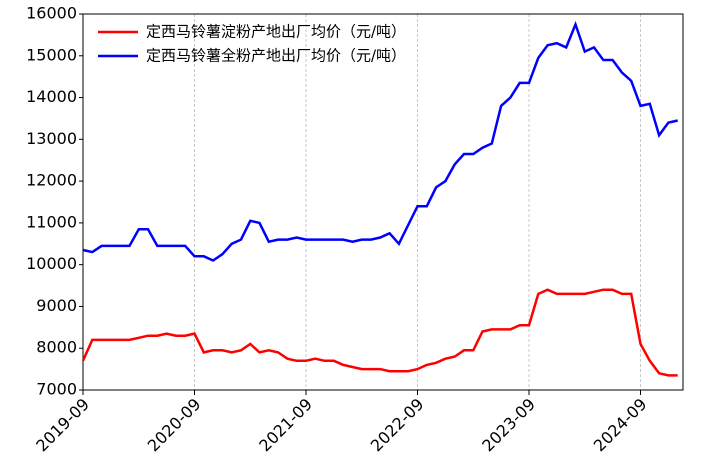 Image resolution: width=709 pixels, height=473 pixels. I want to click on x-tick-label: 2021-09, so click(285, 425).